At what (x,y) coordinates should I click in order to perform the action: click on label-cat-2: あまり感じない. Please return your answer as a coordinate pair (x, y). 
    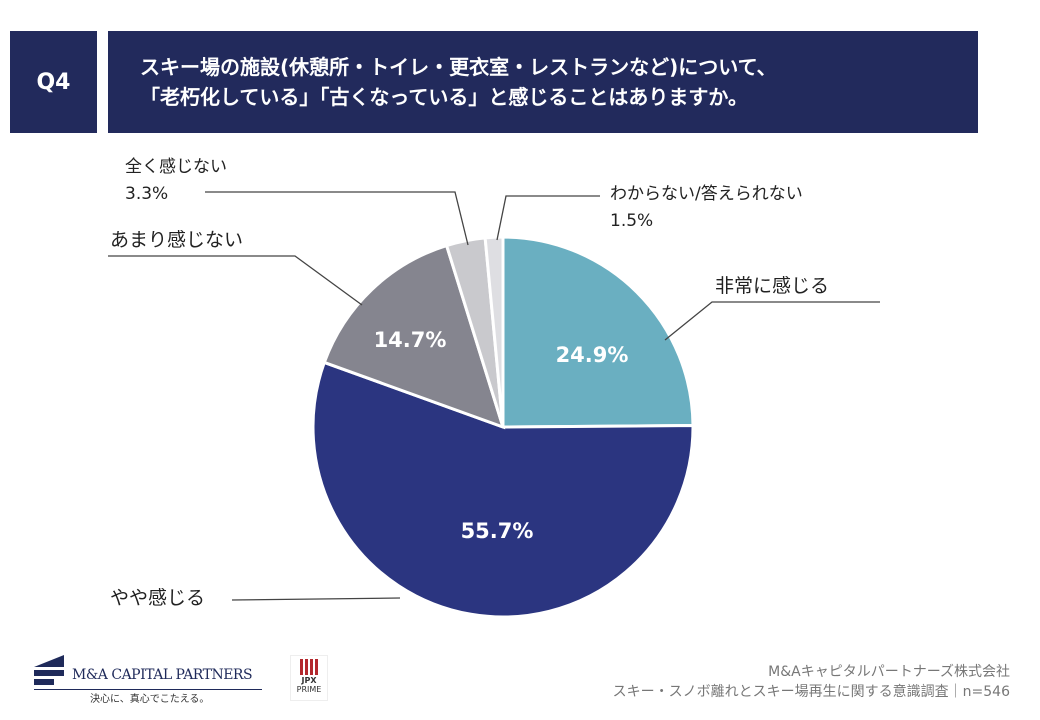
    Looking at the image, I should click on (176, 240).